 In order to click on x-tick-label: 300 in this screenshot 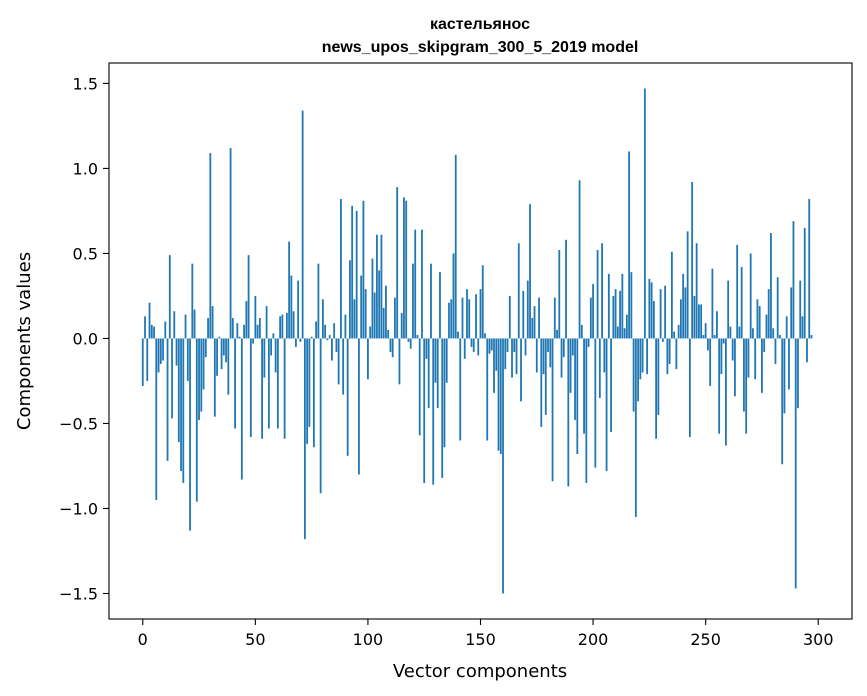, I will do `click(818, 639)`.